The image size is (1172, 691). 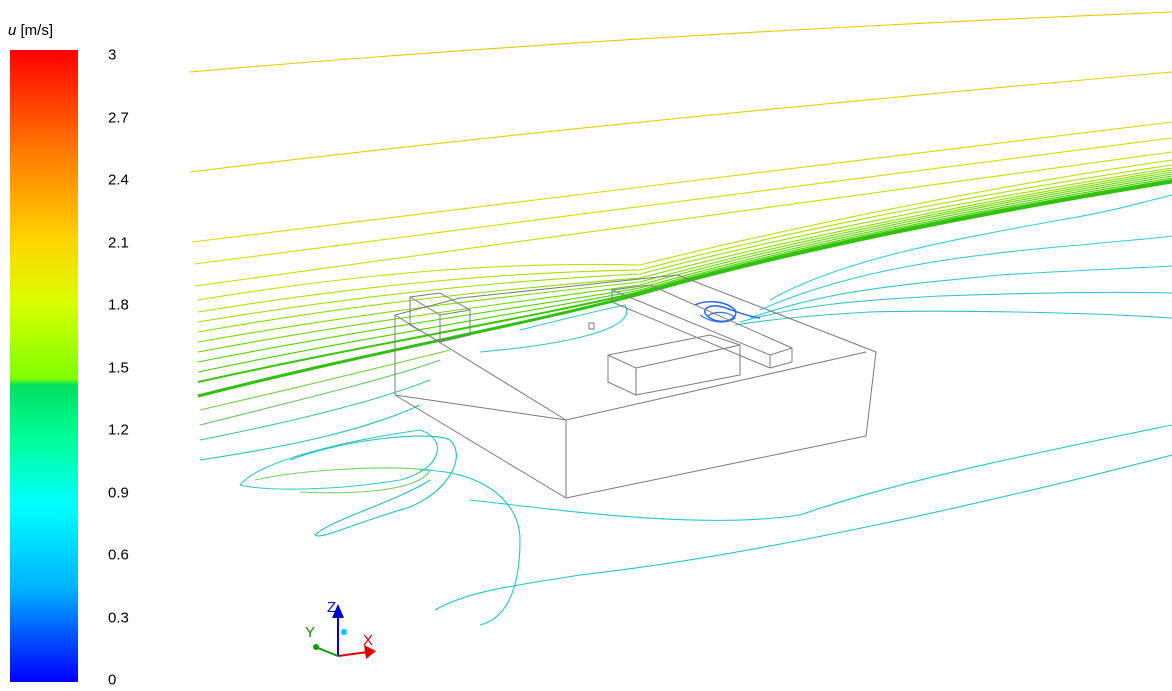 What do you see at coordinates (368, 640) in the screenshot?
I see `x-axis-label: X` at bounding box center [368, 640].